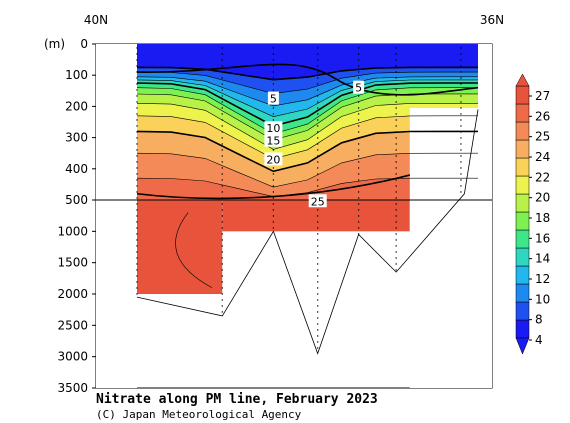 The width and height of the screenshot is (570, 423). I want to click on depth-tick-label: 100, so click(76, 75).